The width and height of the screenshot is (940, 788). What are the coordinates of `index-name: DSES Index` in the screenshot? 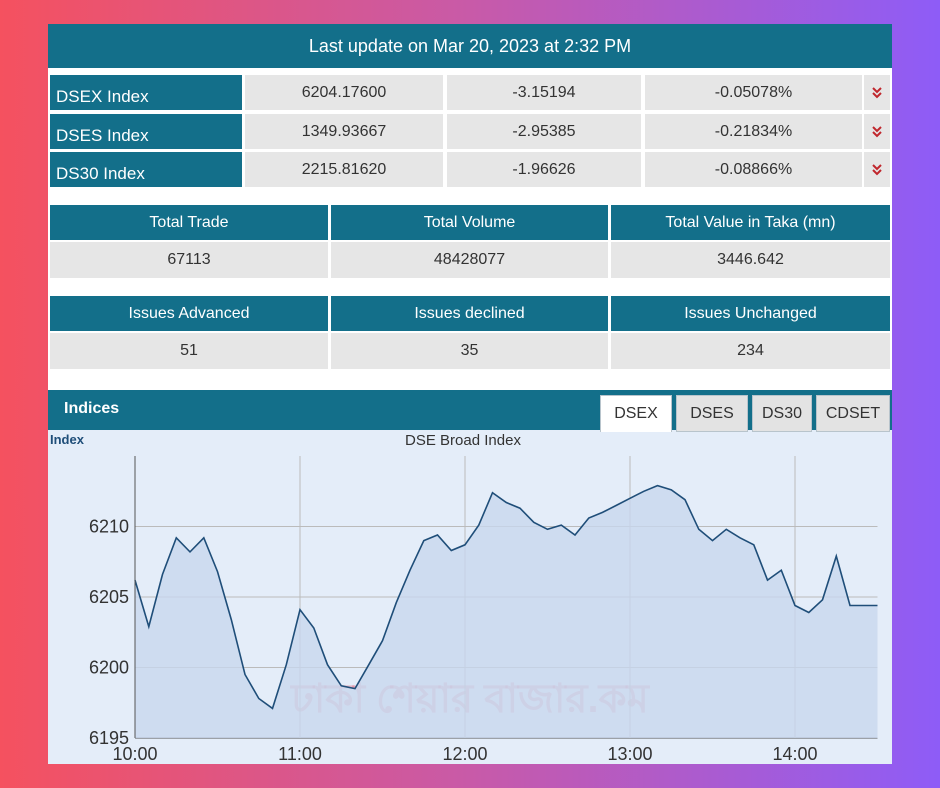 It's located at (146, 131).